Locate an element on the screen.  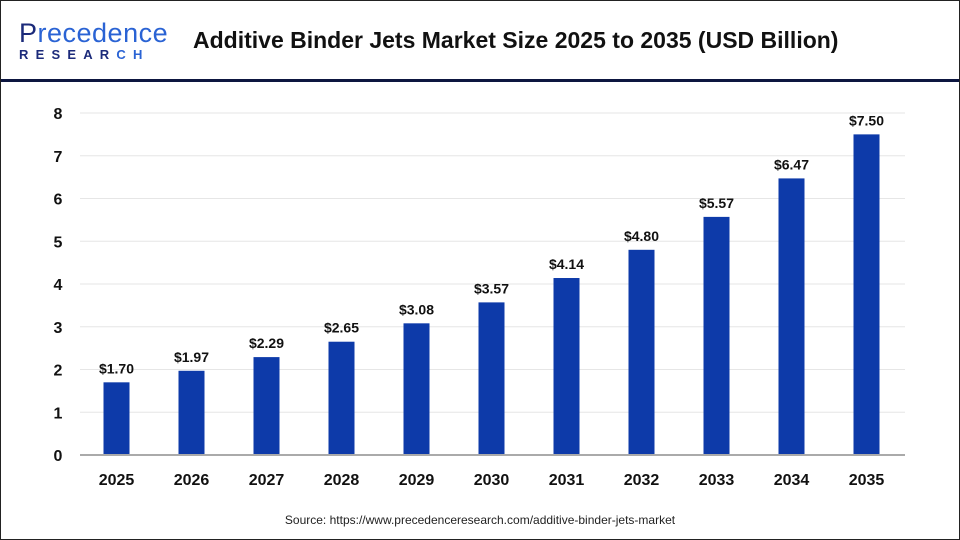
data-label: $7.50 is located at coordinates (866, 120).